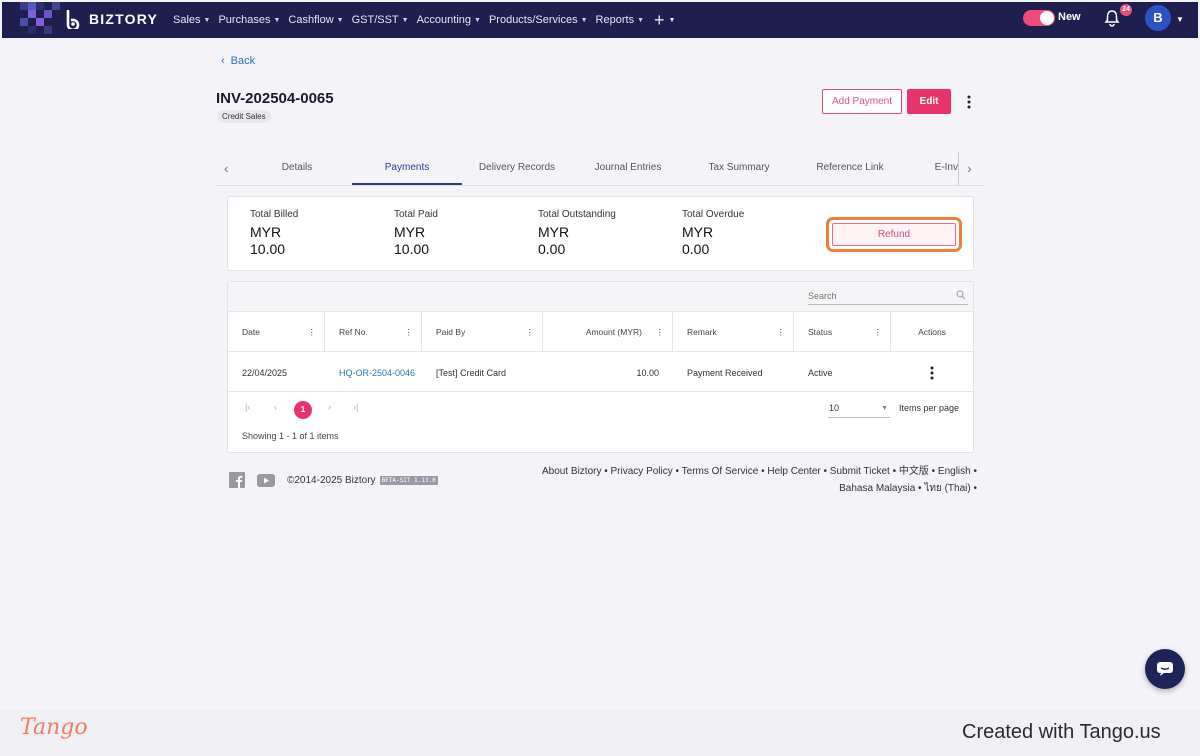 The height and width of the screenshot is (756, 1200). I want to click on column-header-ref-no: Ref No. ⋮, so click(373, 332).